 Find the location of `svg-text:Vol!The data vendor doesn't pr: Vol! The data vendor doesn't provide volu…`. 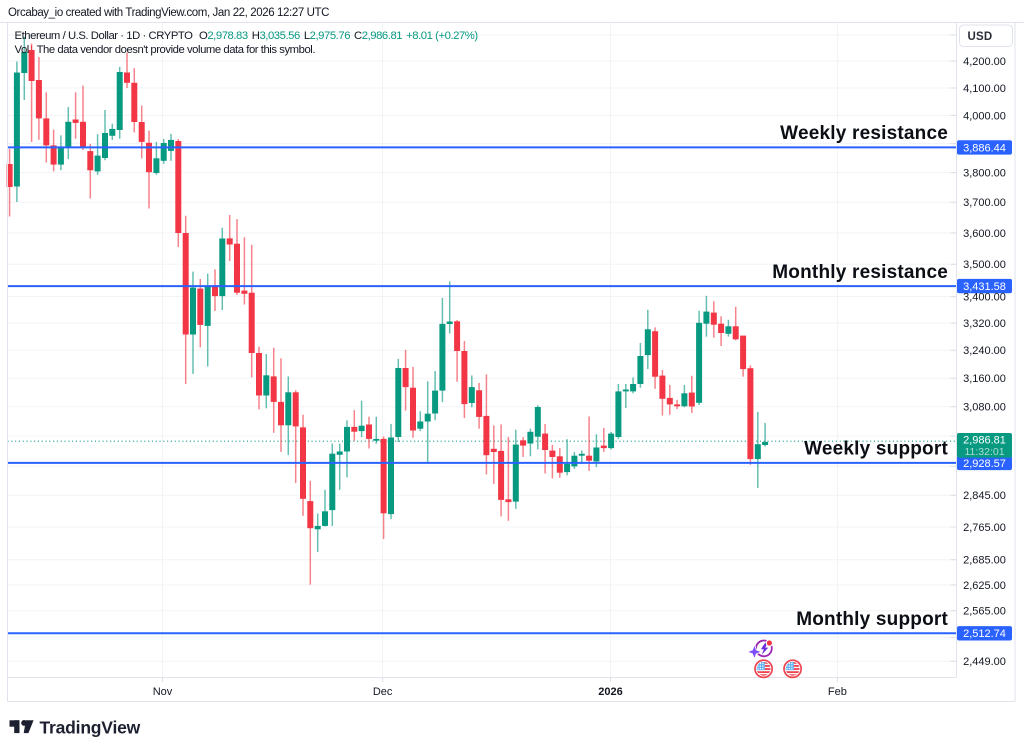

svg-text:Vol!The data vendor doesn't pr: Vol! The data vendor doesn't provide volu… is located at coordinates (165, 50).